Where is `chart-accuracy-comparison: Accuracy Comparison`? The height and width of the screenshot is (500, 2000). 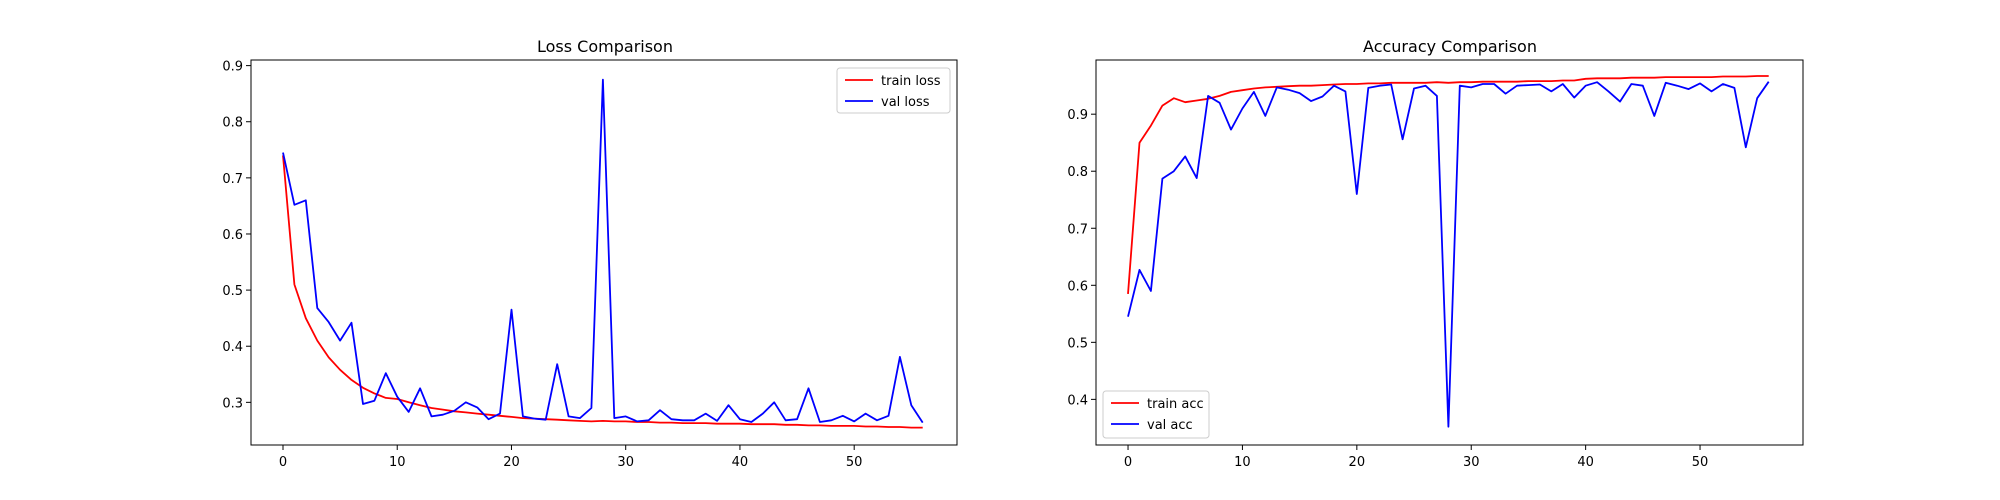
chart-accuracy-comparison: Accuracy Comparison is located at coordinates (1450, 46).